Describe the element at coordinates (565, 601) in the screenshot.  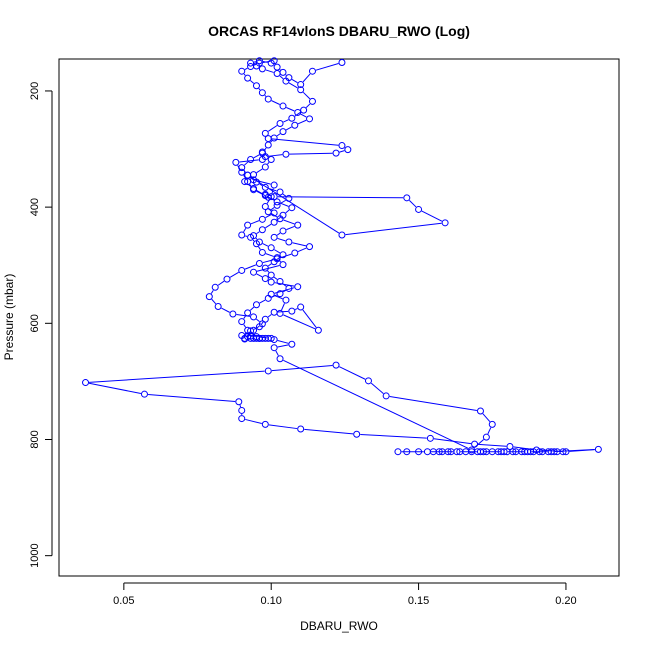
I see `x-tick-label: 0.20` at that location.